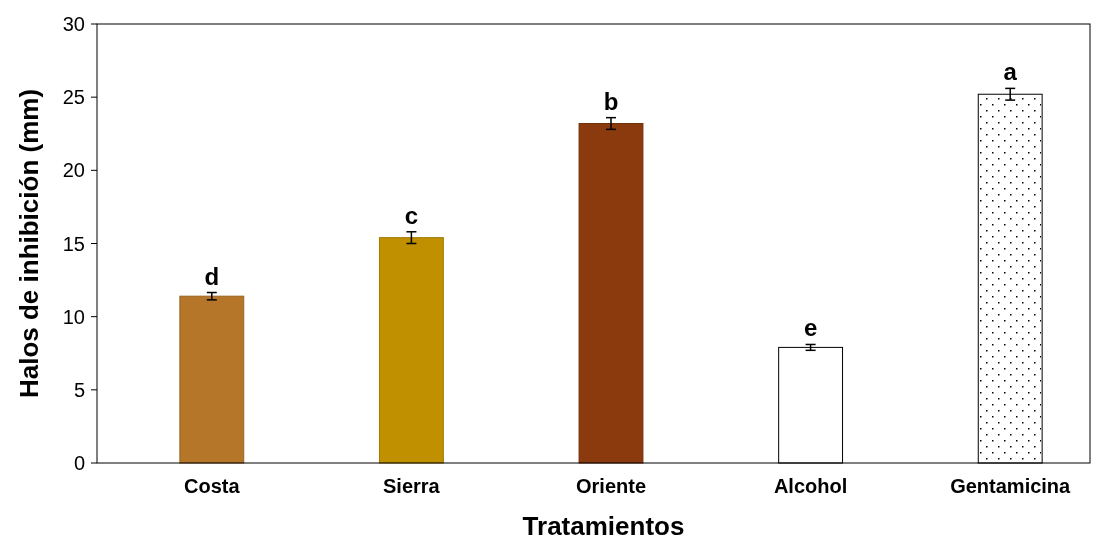  I want to click on y-tick-label: 10, so click(73, 316).